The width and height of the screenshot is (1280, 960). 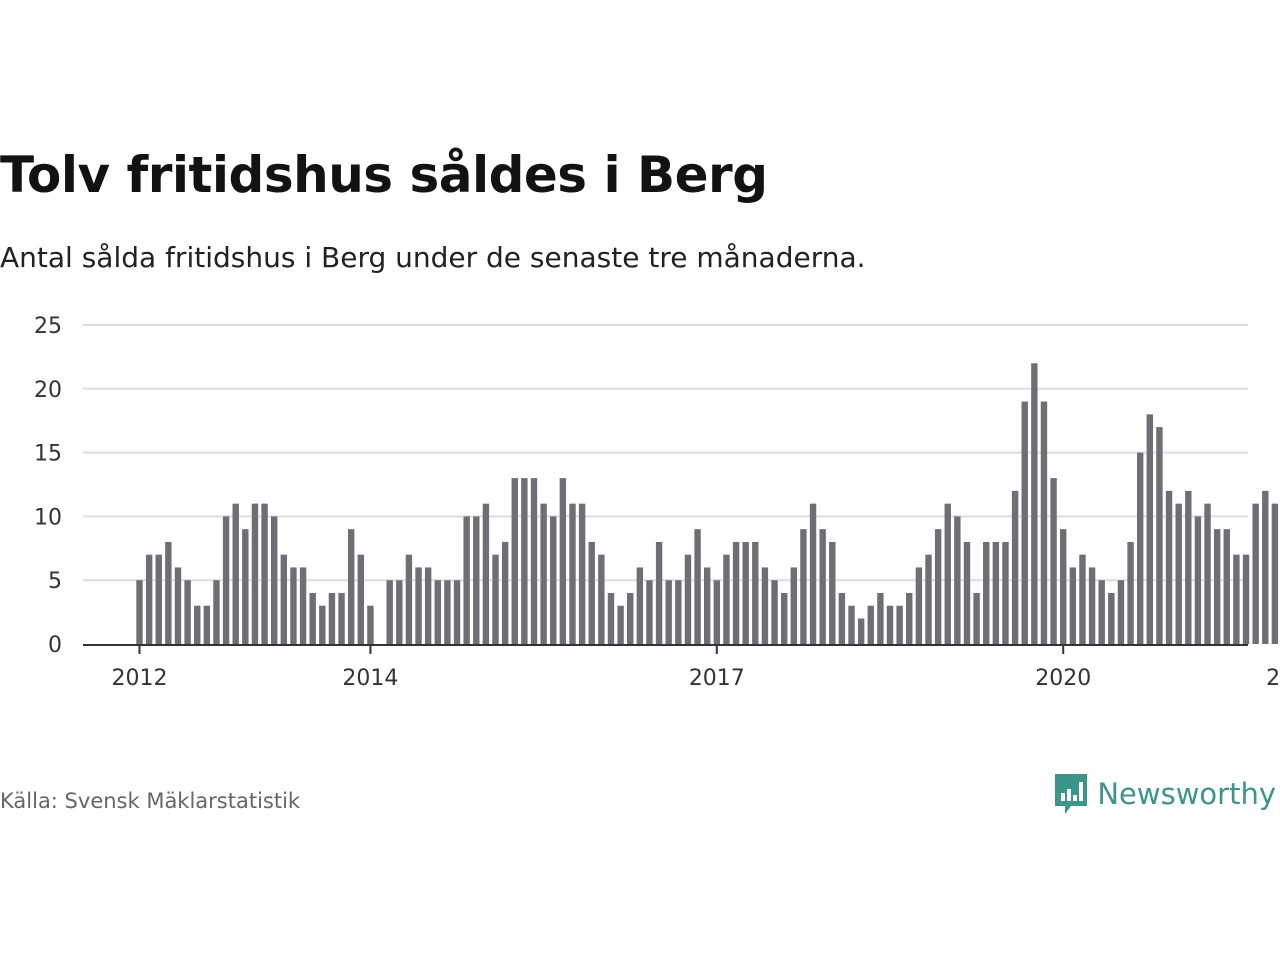 What do you see at coordinates (48, 517) in the screenshot?
I see `y-tick-label: 10` at bounding box center [48, 517].